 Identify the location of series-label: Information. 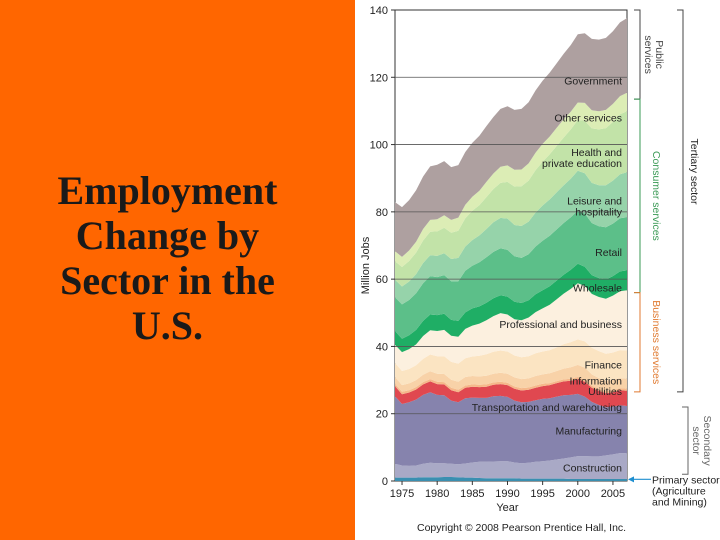
(595, 381).